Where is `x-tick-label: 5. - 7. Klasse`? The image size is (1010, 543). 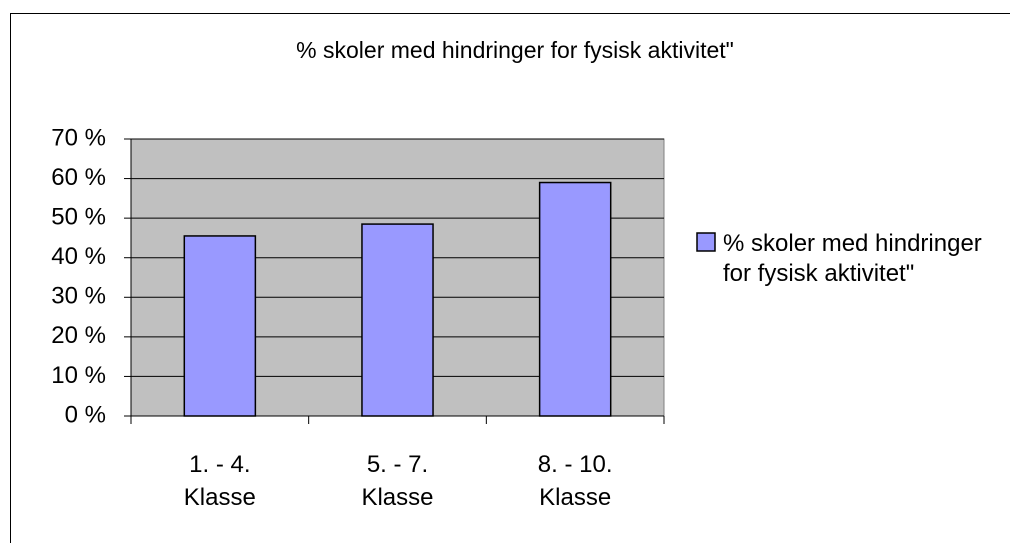 x-tick-label: 5. - 7. Klasse is located at coordinates (397, 481).